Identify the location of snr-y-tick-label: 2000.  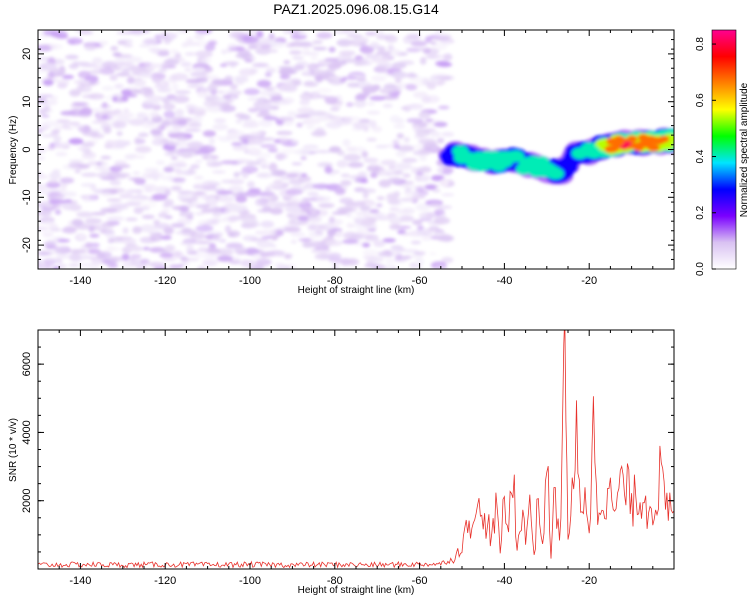
(27, 500).